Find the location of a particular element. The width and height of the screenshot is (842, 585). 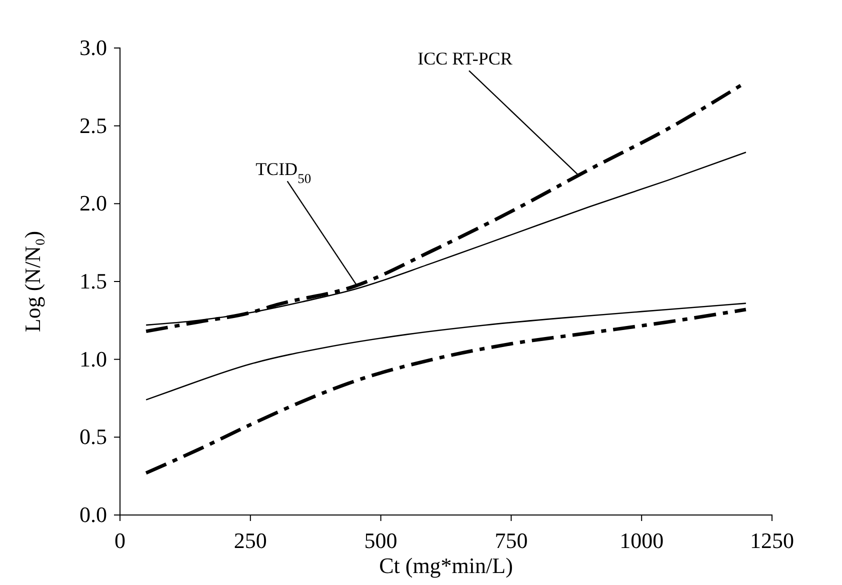

y-axis-title: Log (N/N₀) is located at coordinates (32, 281).